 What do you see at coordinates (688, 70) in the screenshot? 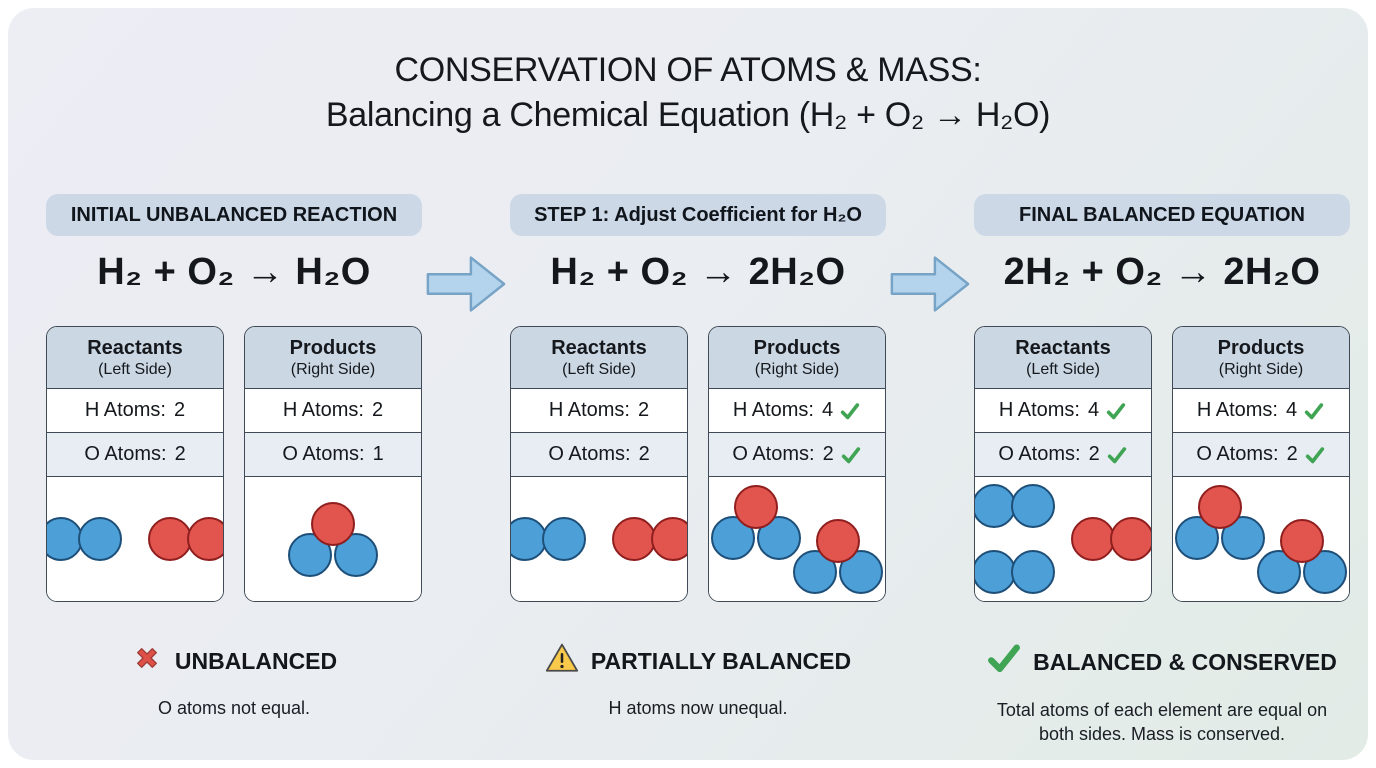
I see `title-line-1: CONSERVATION OF ATOMS & MASS:` at bounding box center [688, 70].